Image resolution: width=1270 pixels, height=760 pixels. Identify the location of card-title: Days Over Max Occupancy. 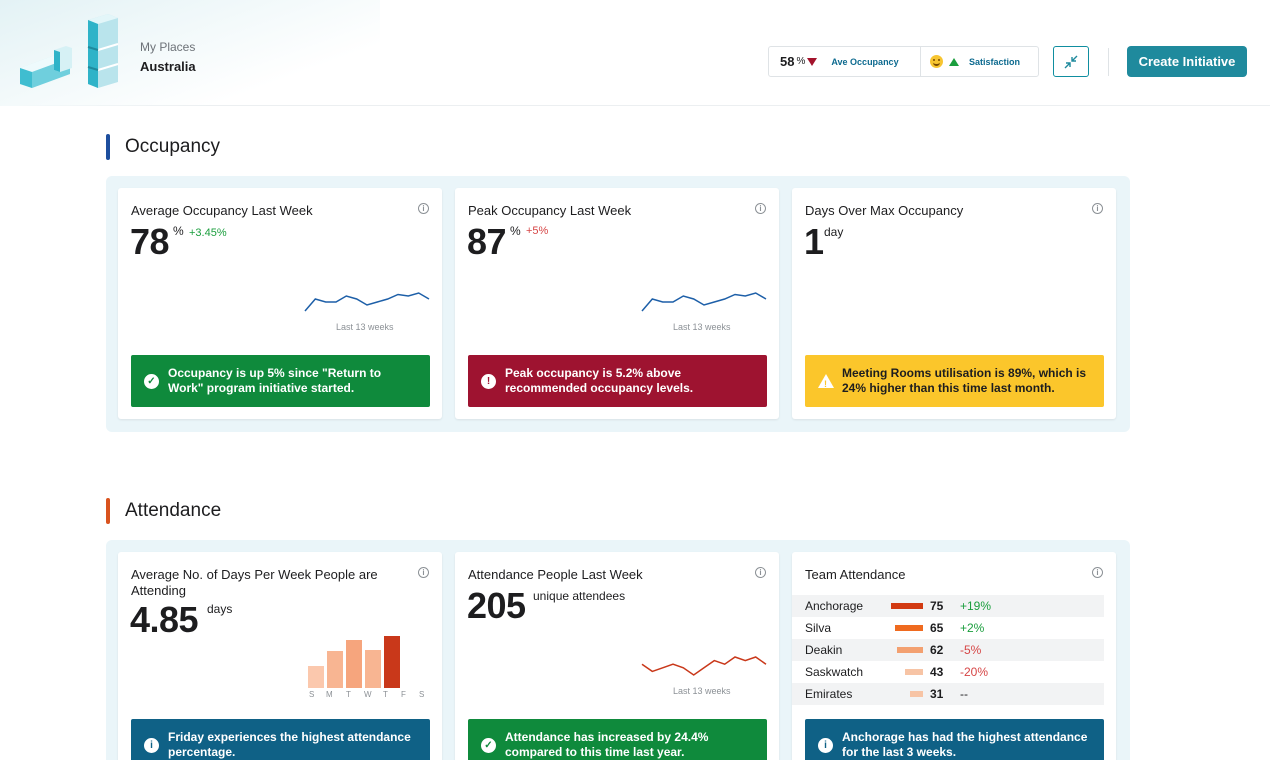
(884, 210).